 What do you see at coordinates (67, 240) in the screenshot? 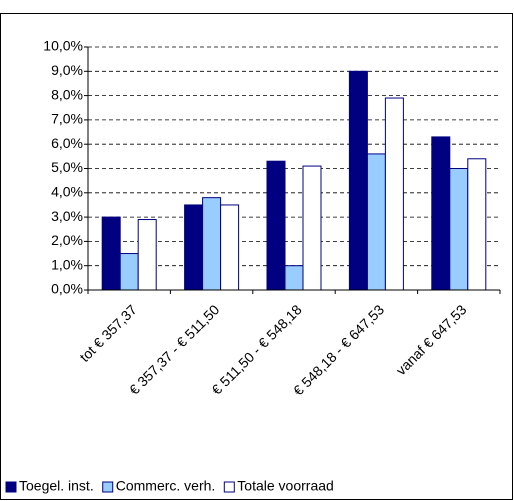
I see `y-tick-label: 2,0%` at bounding box center [67, 240].